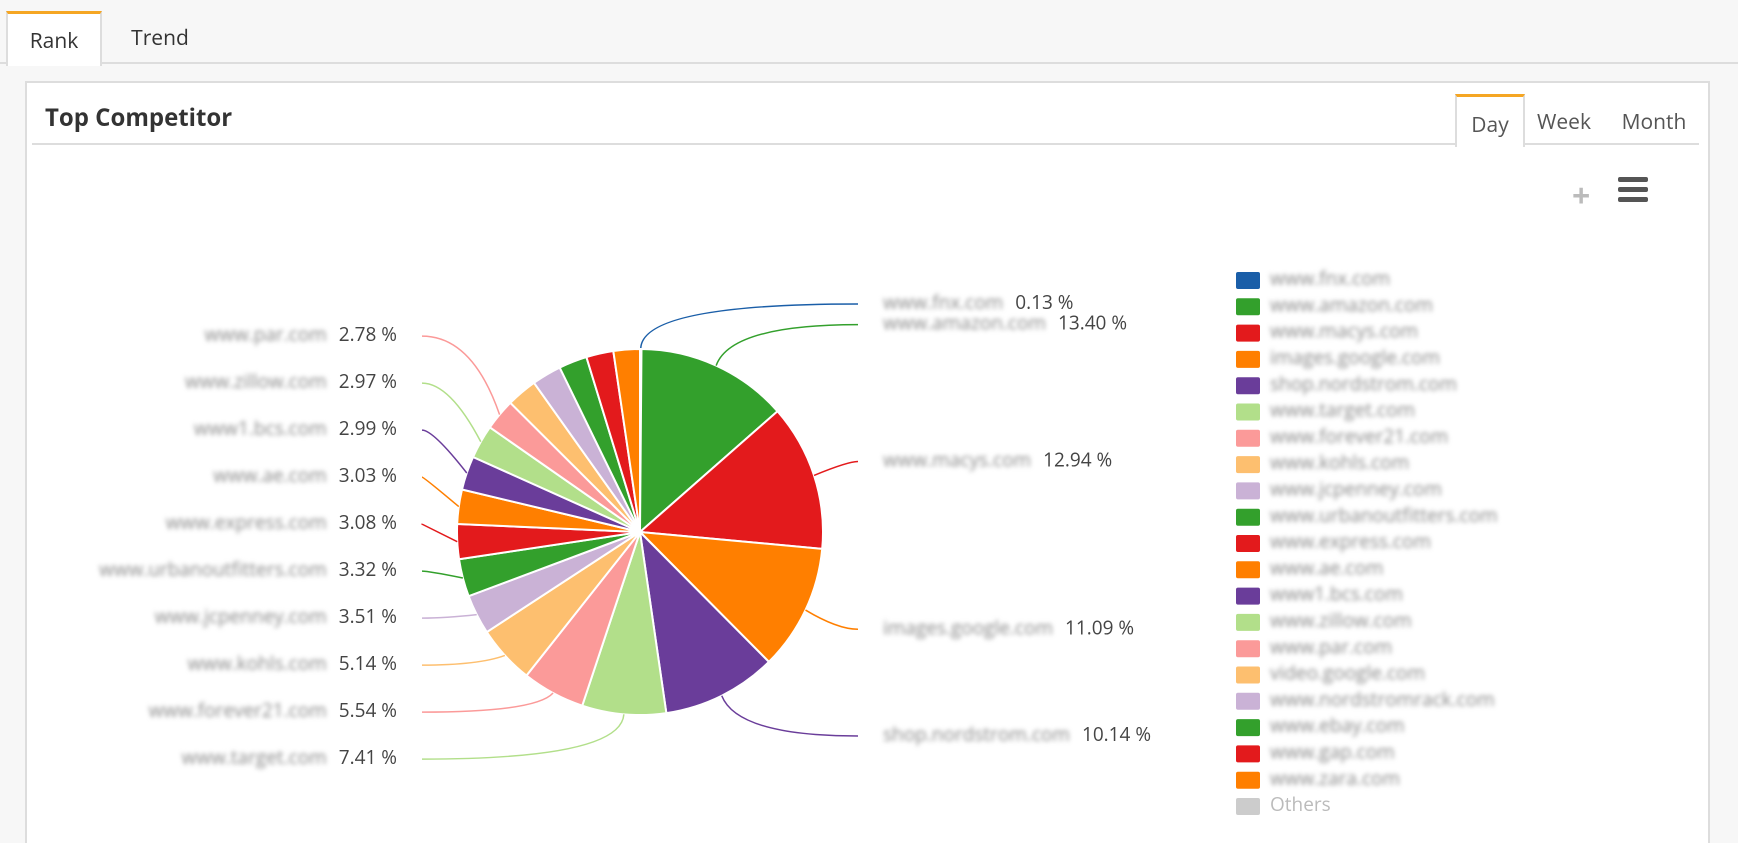 This screenshot has height=843, width=1738. I want to click on data-label-value: 3.51 %, so click(368, 616).